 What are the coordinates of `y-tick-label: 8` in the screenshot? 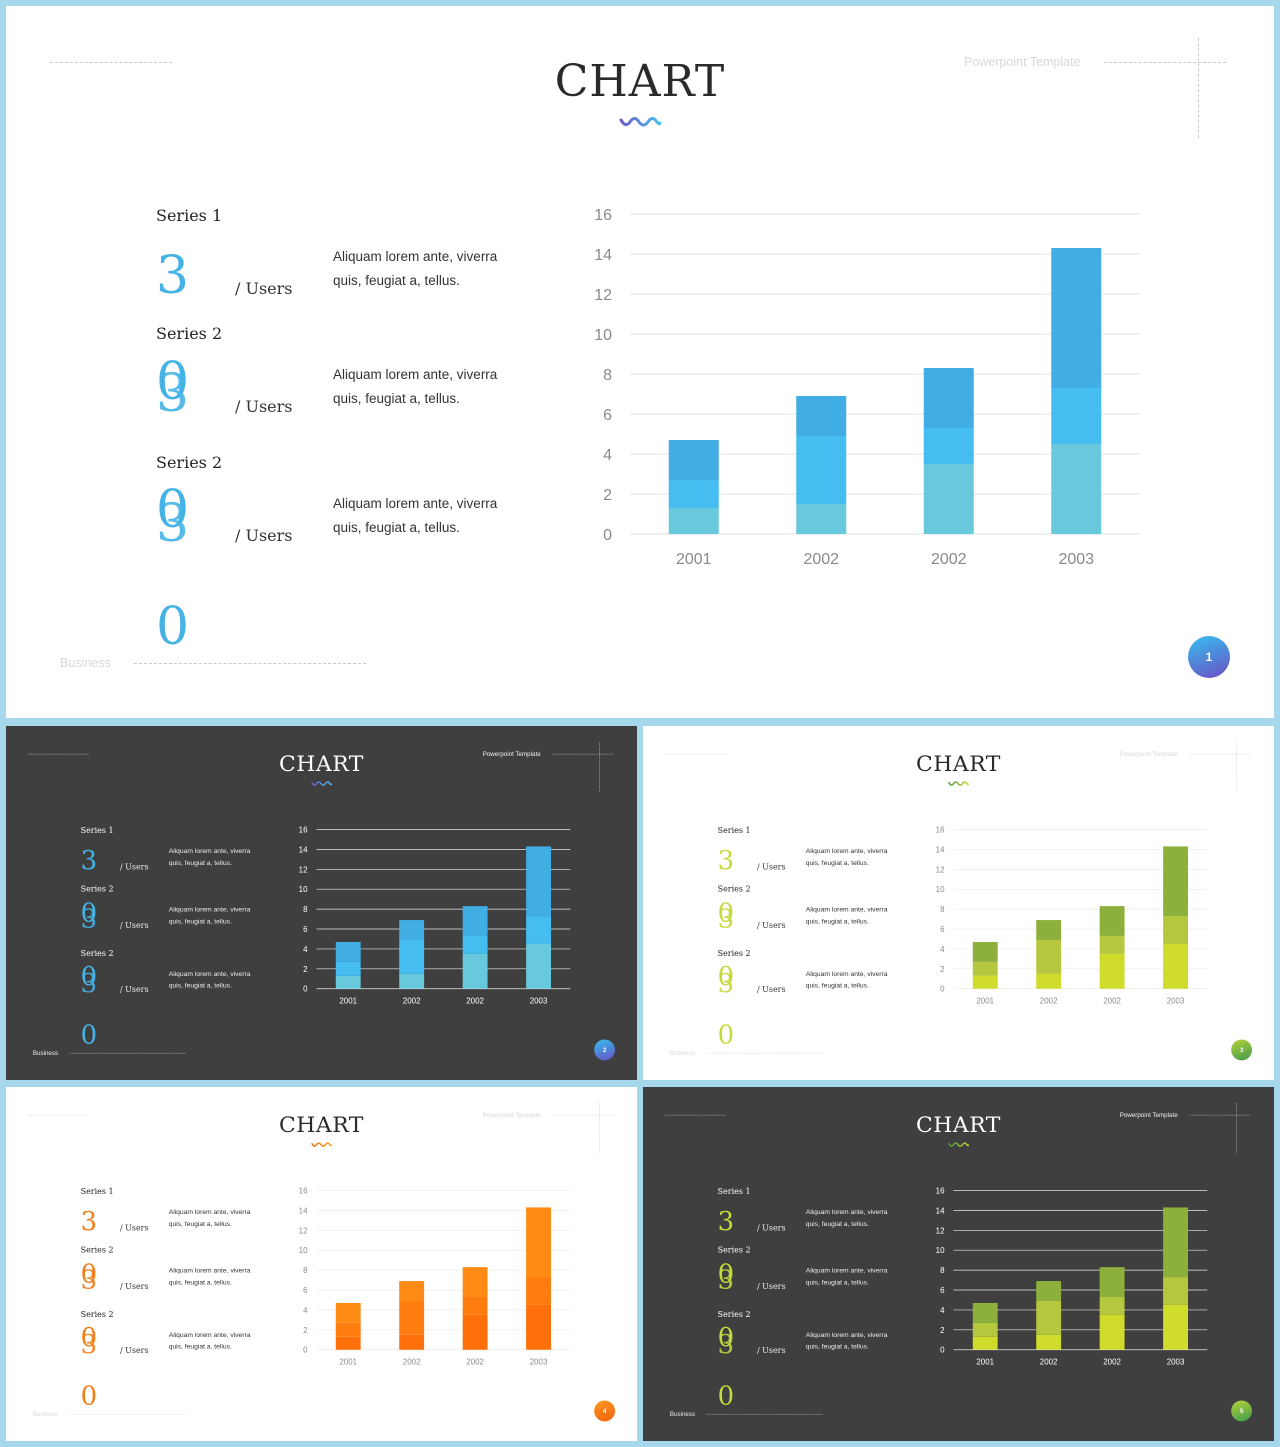 It's located at (305, 1270).